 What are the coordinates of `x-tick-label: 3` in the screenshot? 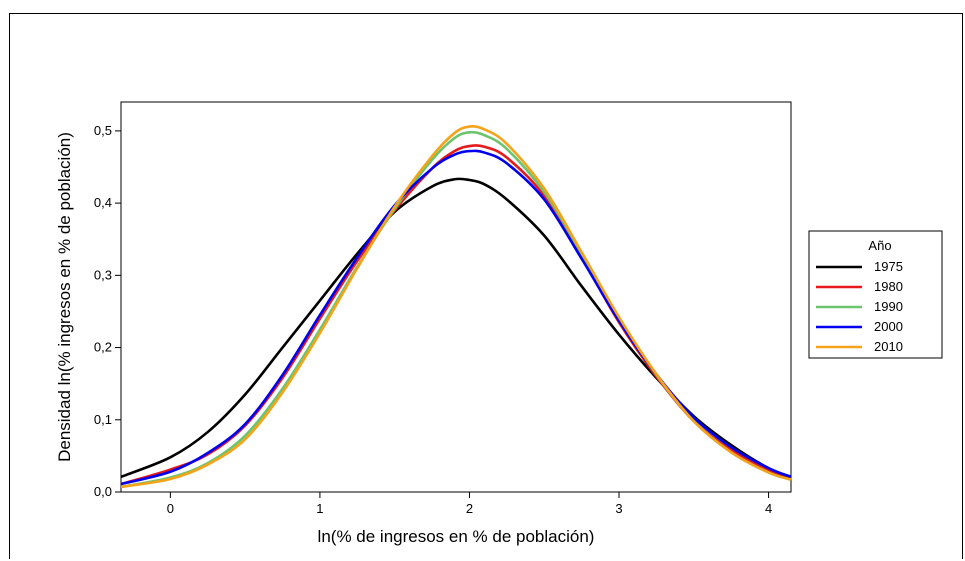 It's located at (618, 508).